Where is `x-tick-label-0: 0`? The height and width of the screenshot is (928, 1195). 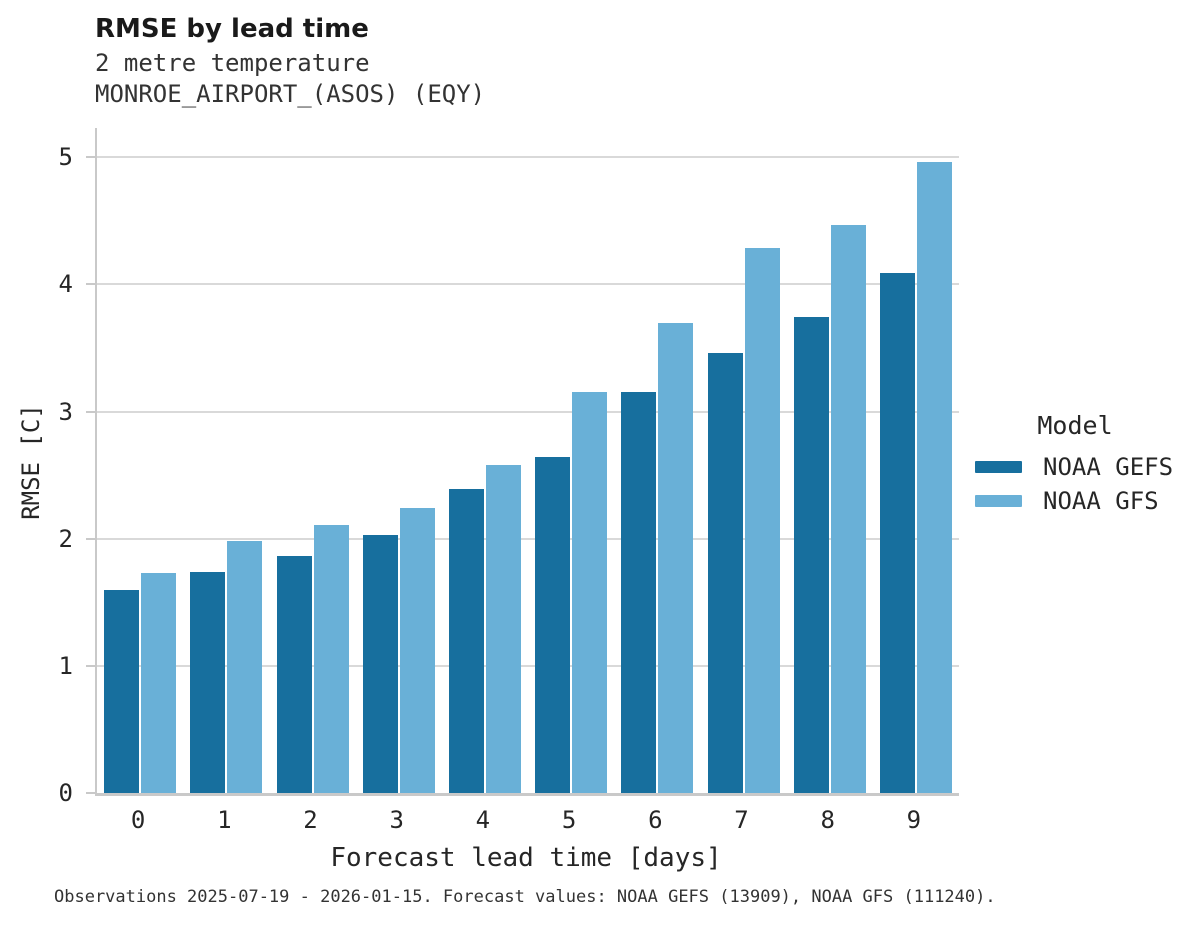
x-tick-label-0: 0 is located at coordinates (138, 820).